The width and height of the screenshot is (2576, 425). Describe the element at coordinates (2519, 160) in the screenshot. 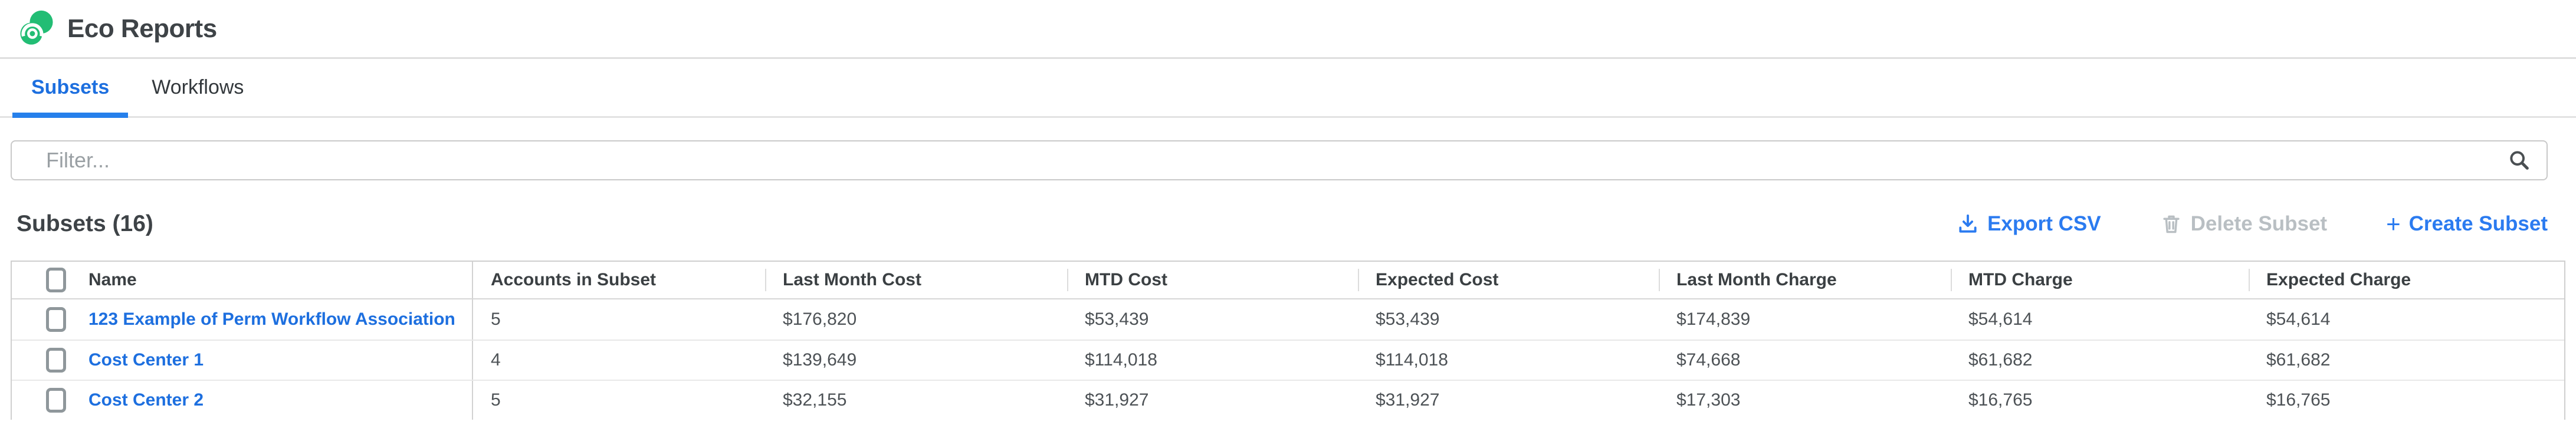

I see `search-icon` at that location.